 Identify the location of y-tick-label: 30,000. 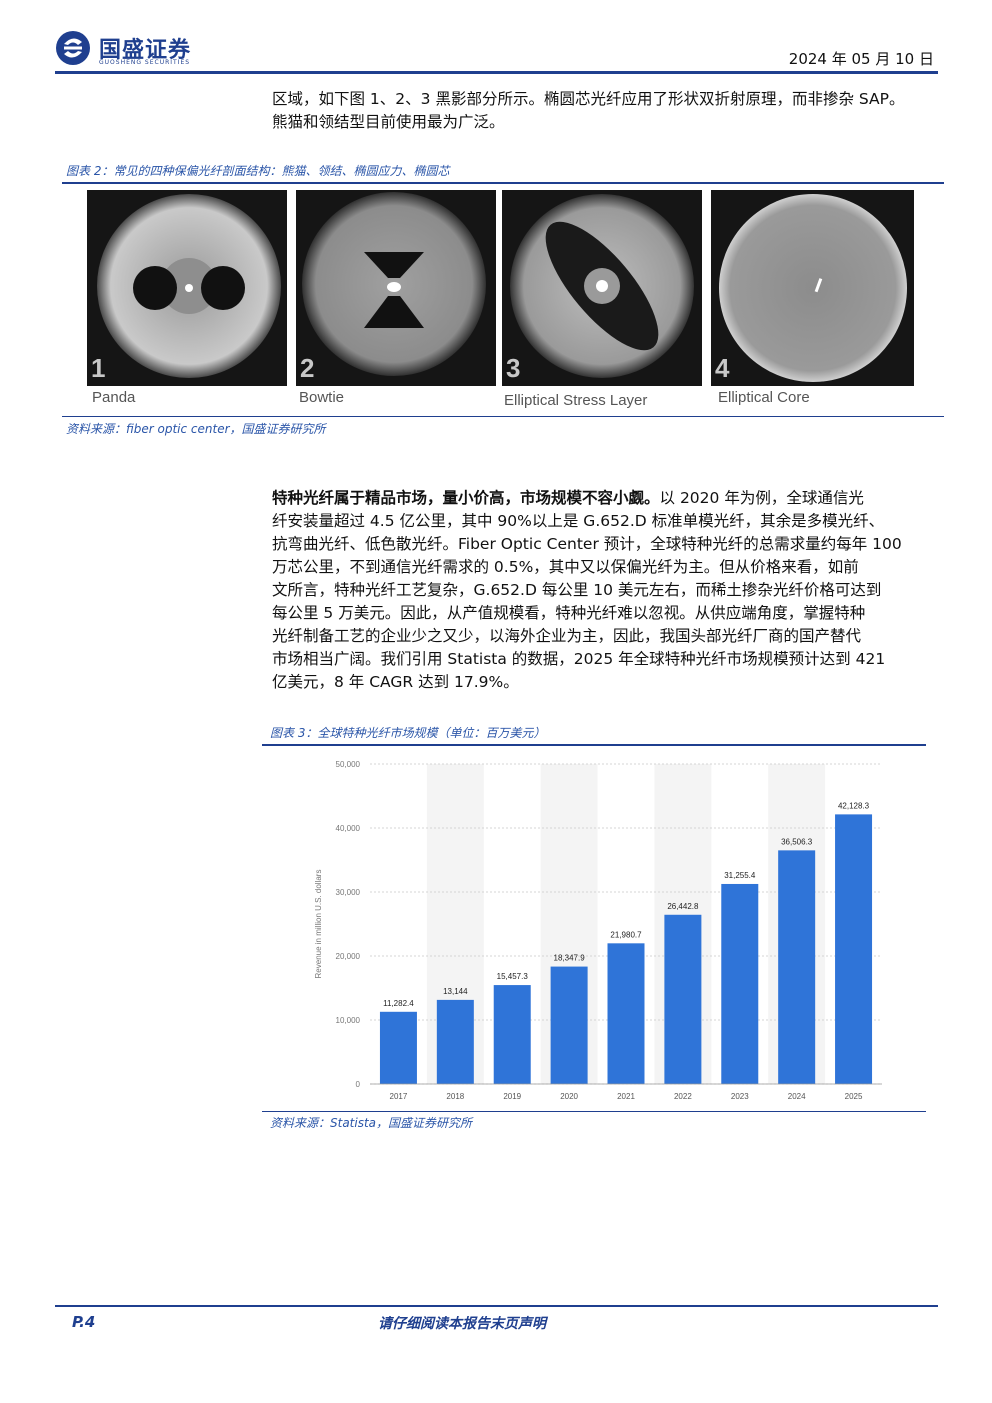
(348, 892).